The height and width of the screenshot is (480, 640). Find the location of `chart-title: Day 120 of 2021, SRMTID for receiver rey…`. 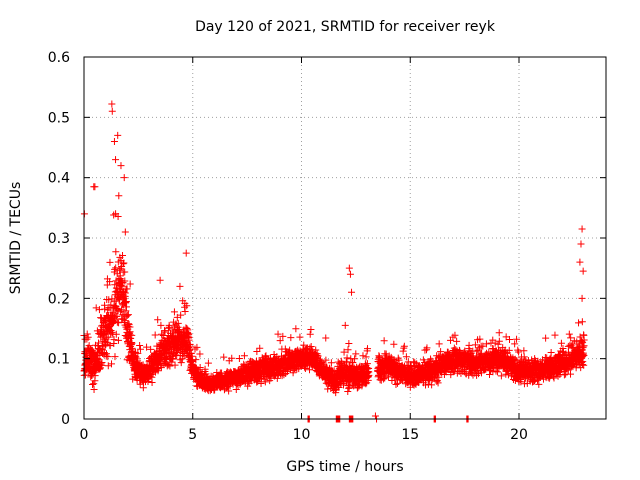

chart-title: Day 120 of 2021, SRMTID for receiver rey… is located at coordinates (345, 27).